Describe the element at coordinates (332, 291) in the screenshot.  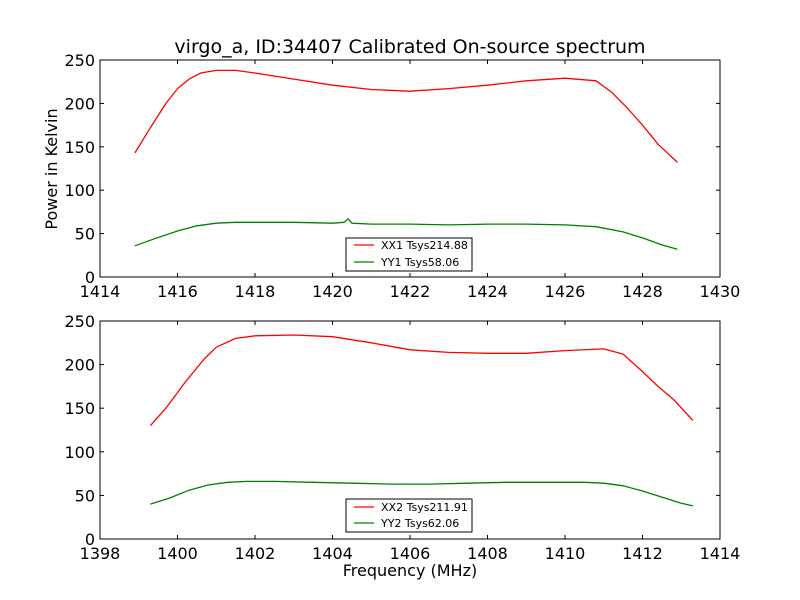
I see `x-tick-label: 1420` at that location.